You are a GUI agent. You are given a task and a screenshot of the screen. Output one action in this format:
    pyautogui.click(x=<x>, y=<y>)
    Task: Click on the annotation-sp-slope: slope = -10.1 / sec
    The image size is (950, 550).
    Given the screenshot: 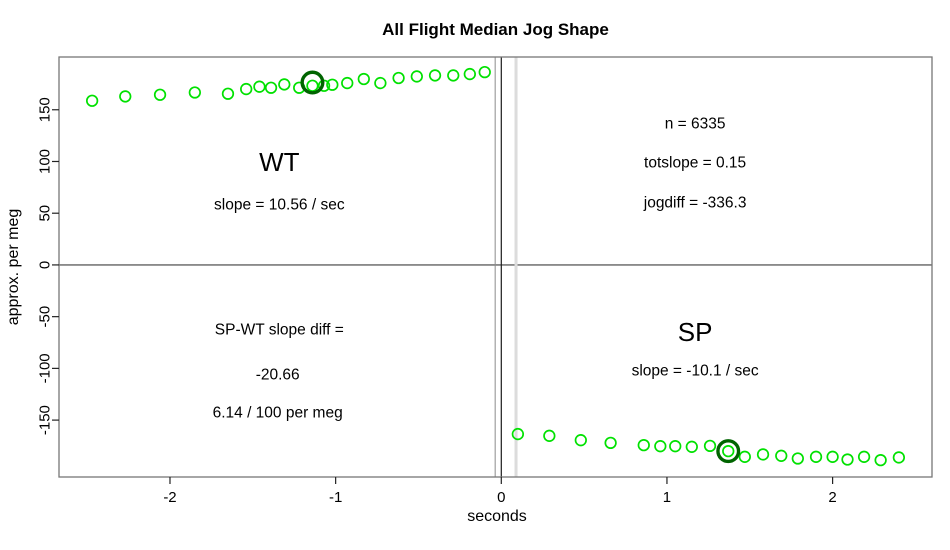 What is the action you would take?
    pyautogui.click(x=695, y=371)
    